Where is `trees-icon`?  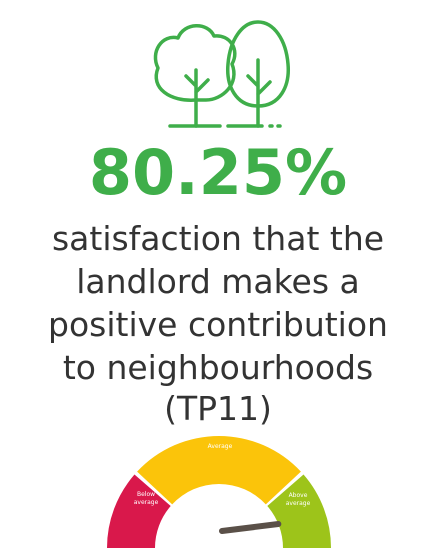 trees-icon is located at coordinates (221, 74).